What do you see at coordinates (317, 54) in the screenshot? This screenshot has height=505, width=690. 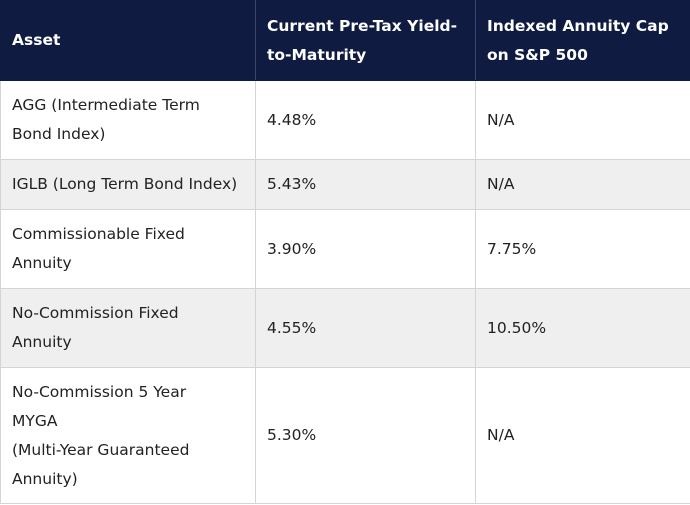 I see `header-yield-line: to-Maturity` at bounding box center [317, 54].